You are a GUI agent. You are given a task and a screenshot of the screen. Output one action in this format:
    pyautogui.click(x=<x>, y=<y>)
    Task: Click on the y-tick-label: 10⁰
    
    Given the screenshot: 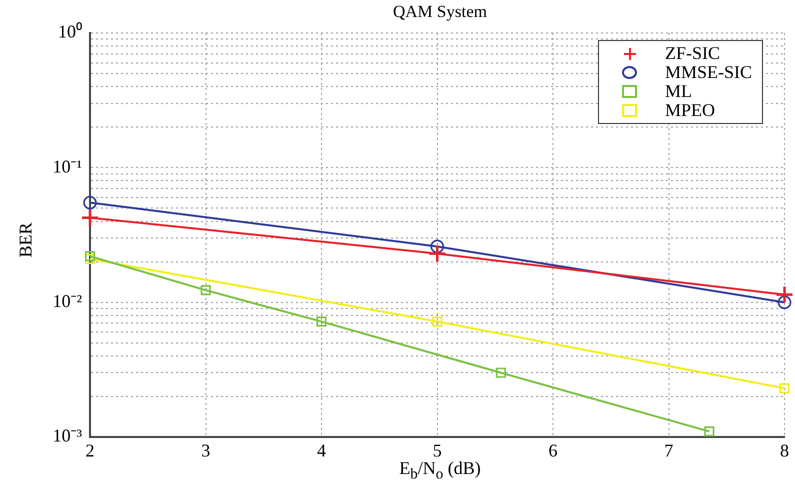 What is the action you would take?
    pyautogui.click(x=70, y=32)
    